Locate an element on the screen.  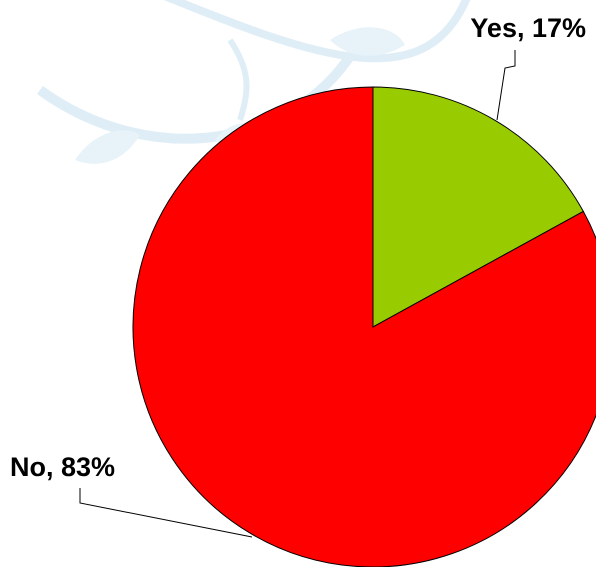
data-label-no: No, 83% is located at coordinates (62, 467).